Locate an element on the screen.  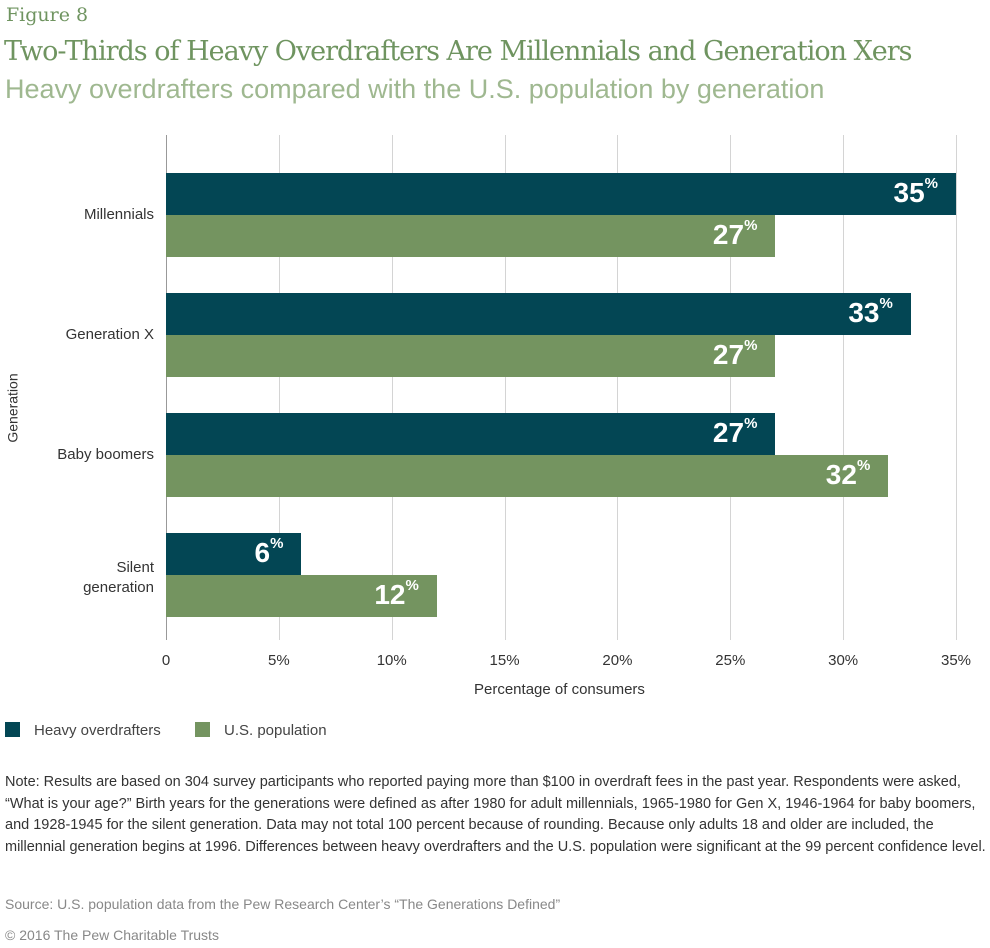
y-axis-label: Generation is located at coordinates (12, 408).